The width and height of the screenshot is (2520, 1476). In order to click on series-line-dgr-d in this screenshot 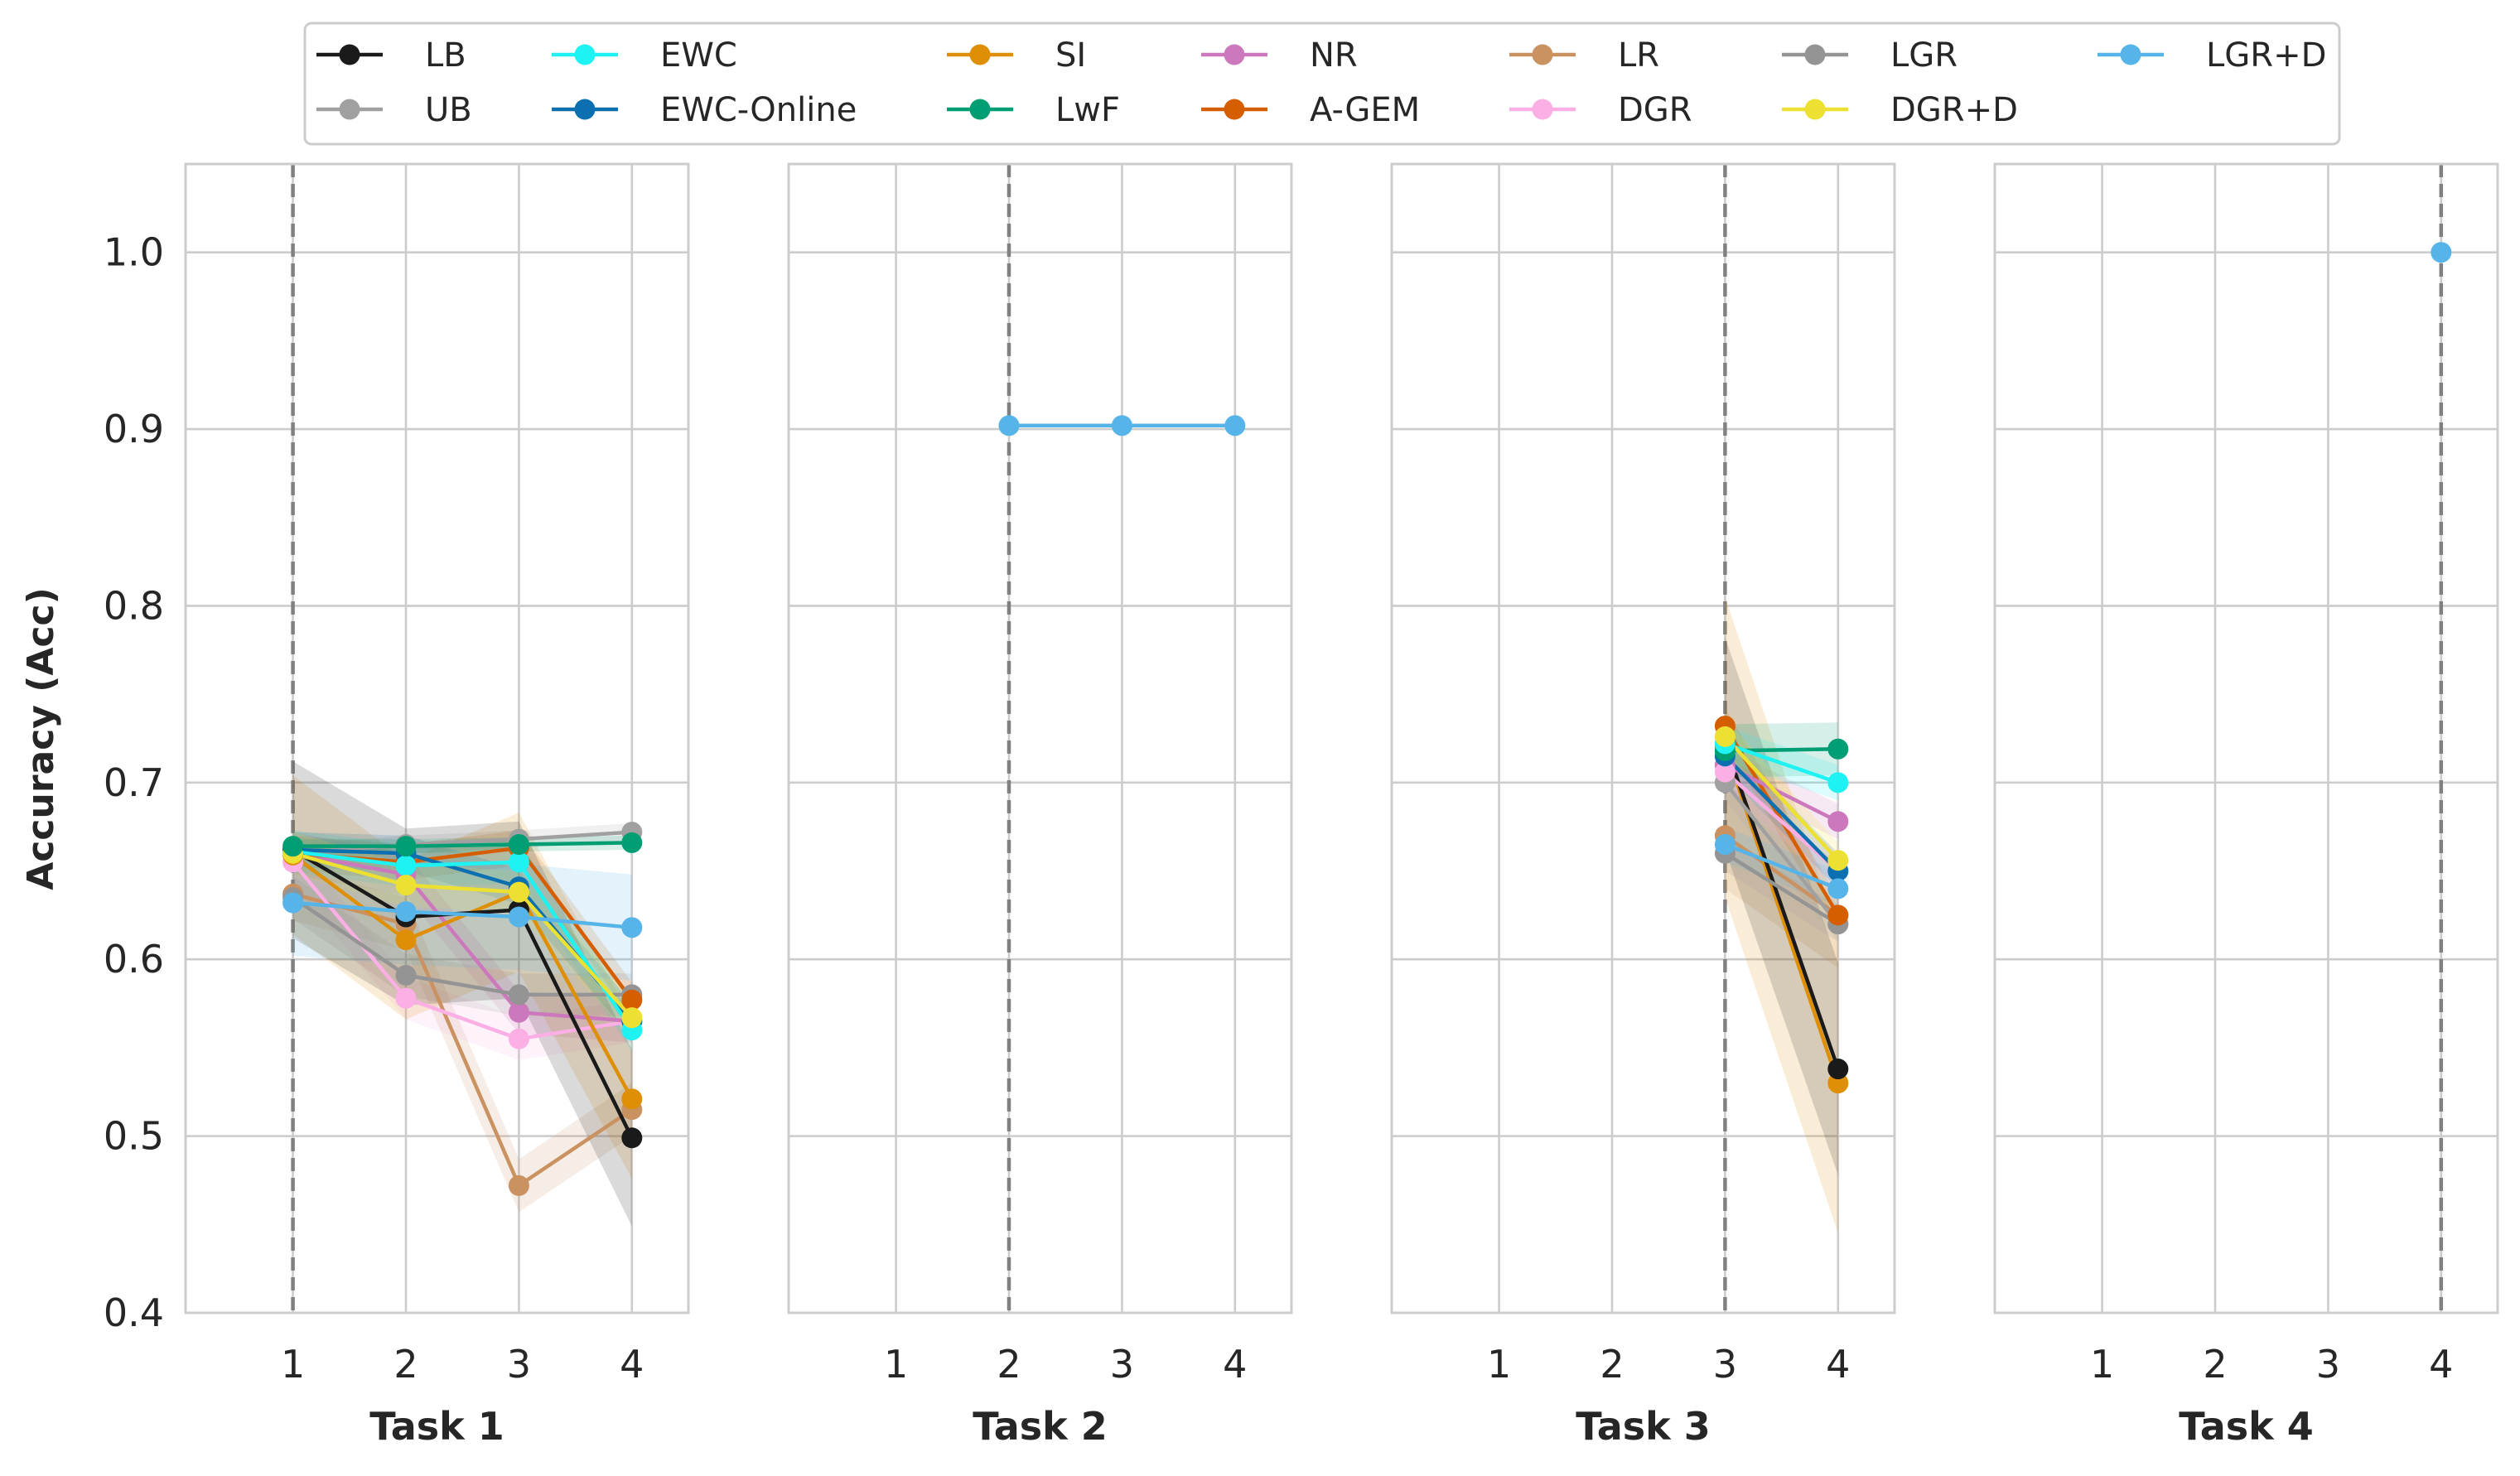, I will do `click(463, 935)`.